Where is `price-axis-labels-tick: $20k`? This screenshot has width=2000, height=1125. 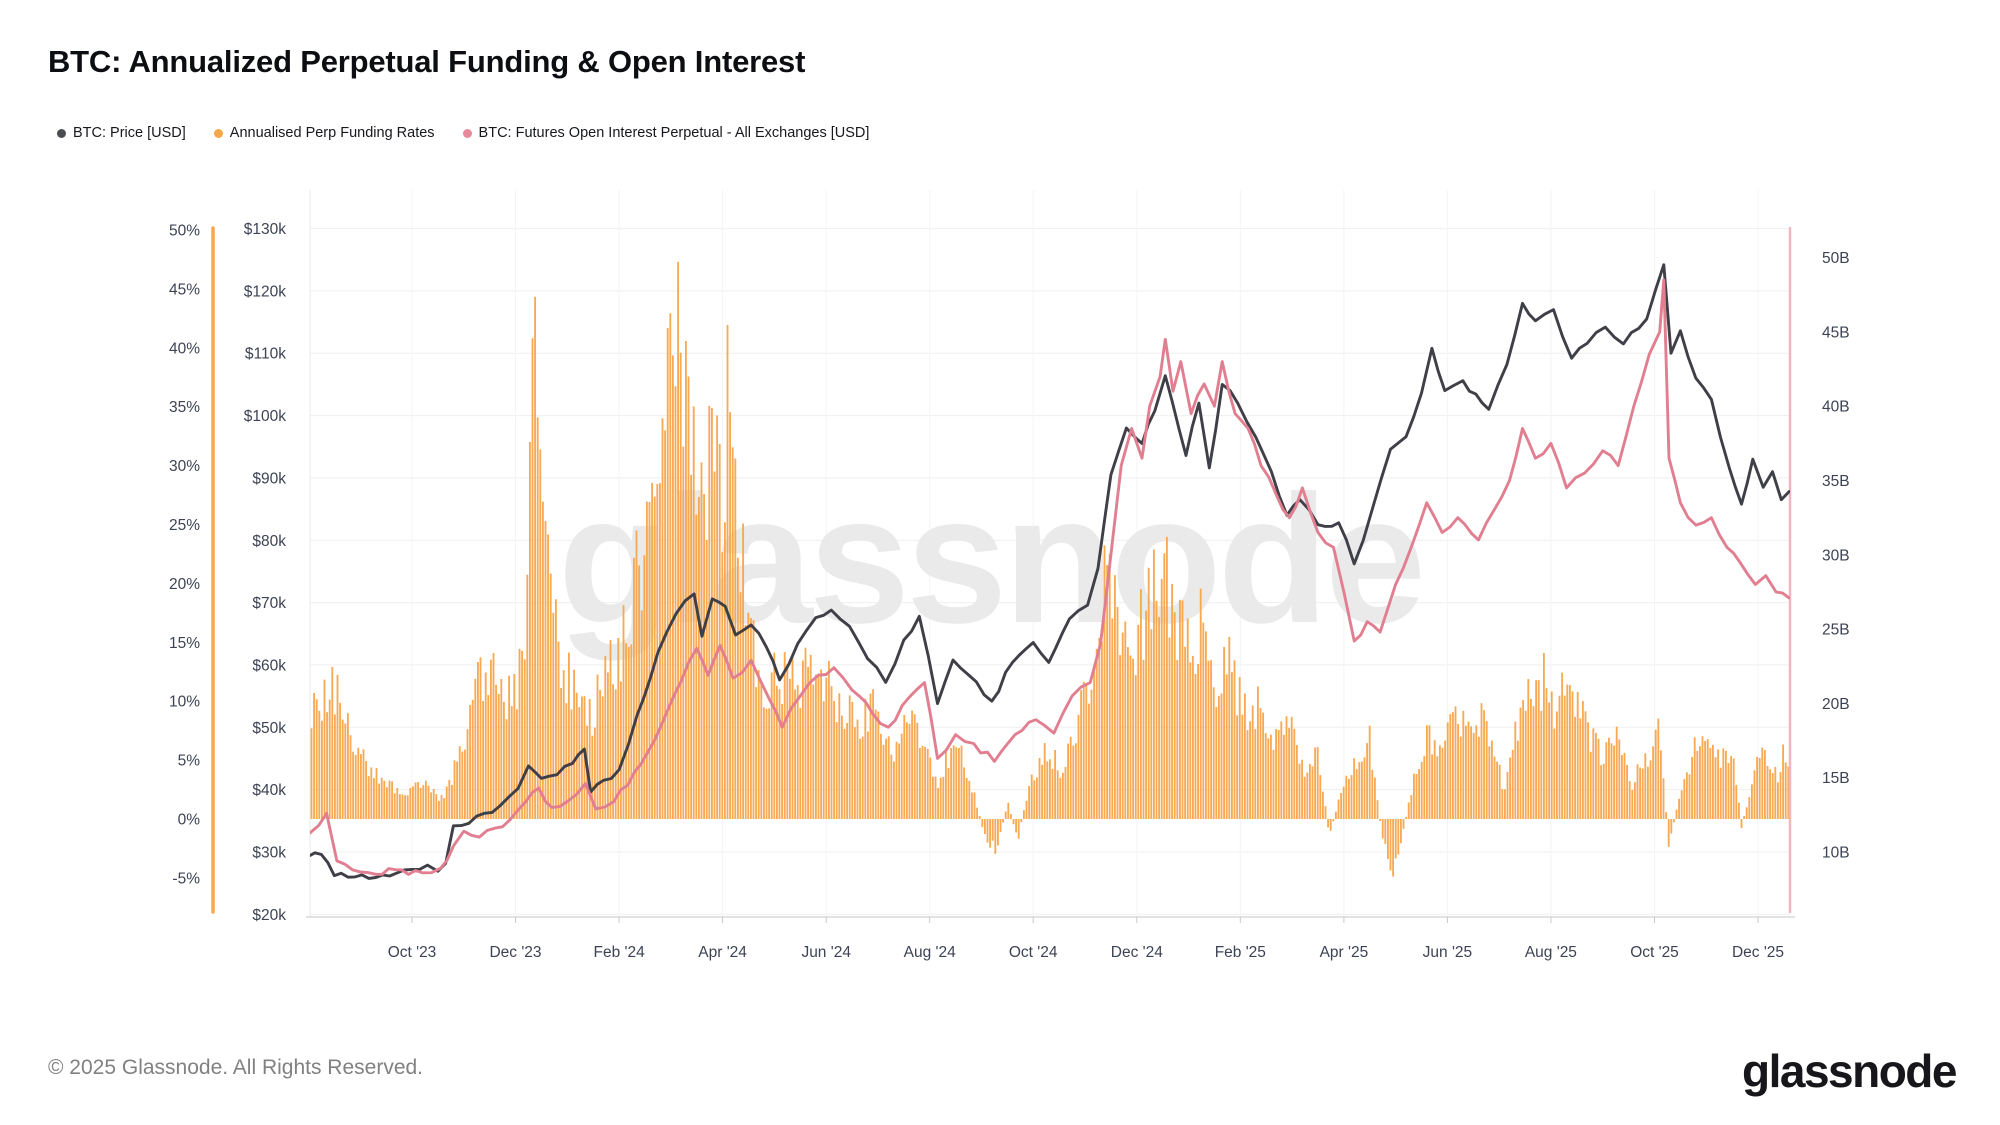
price-axis-labels-tick: $20k is located at coordinates (269, 915).